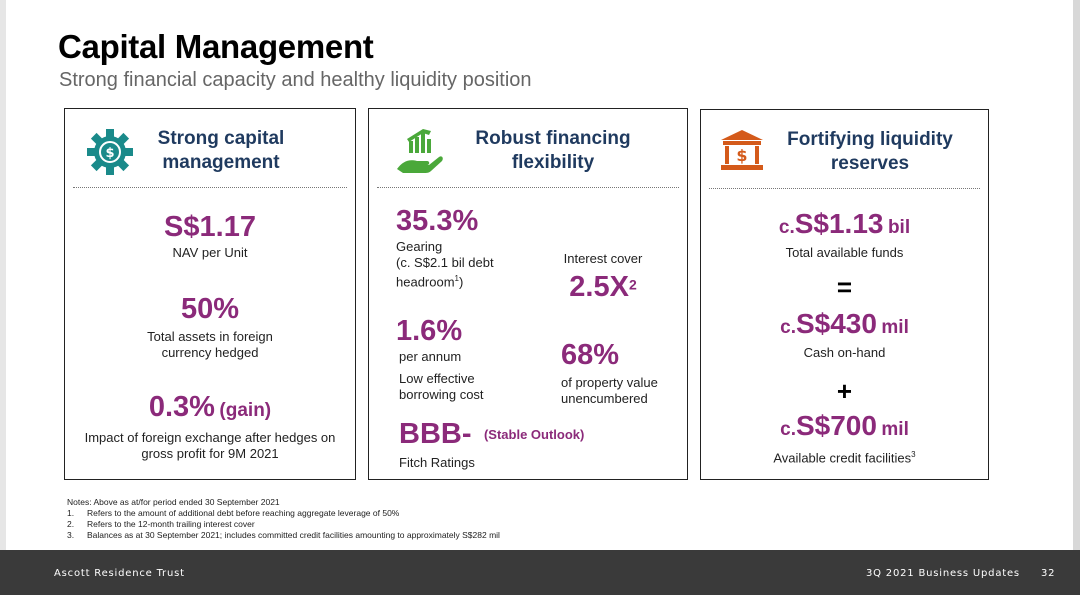 This screenshot has height=595, width=1080. I want to click on right-edge-shade, so click(1076, 275).